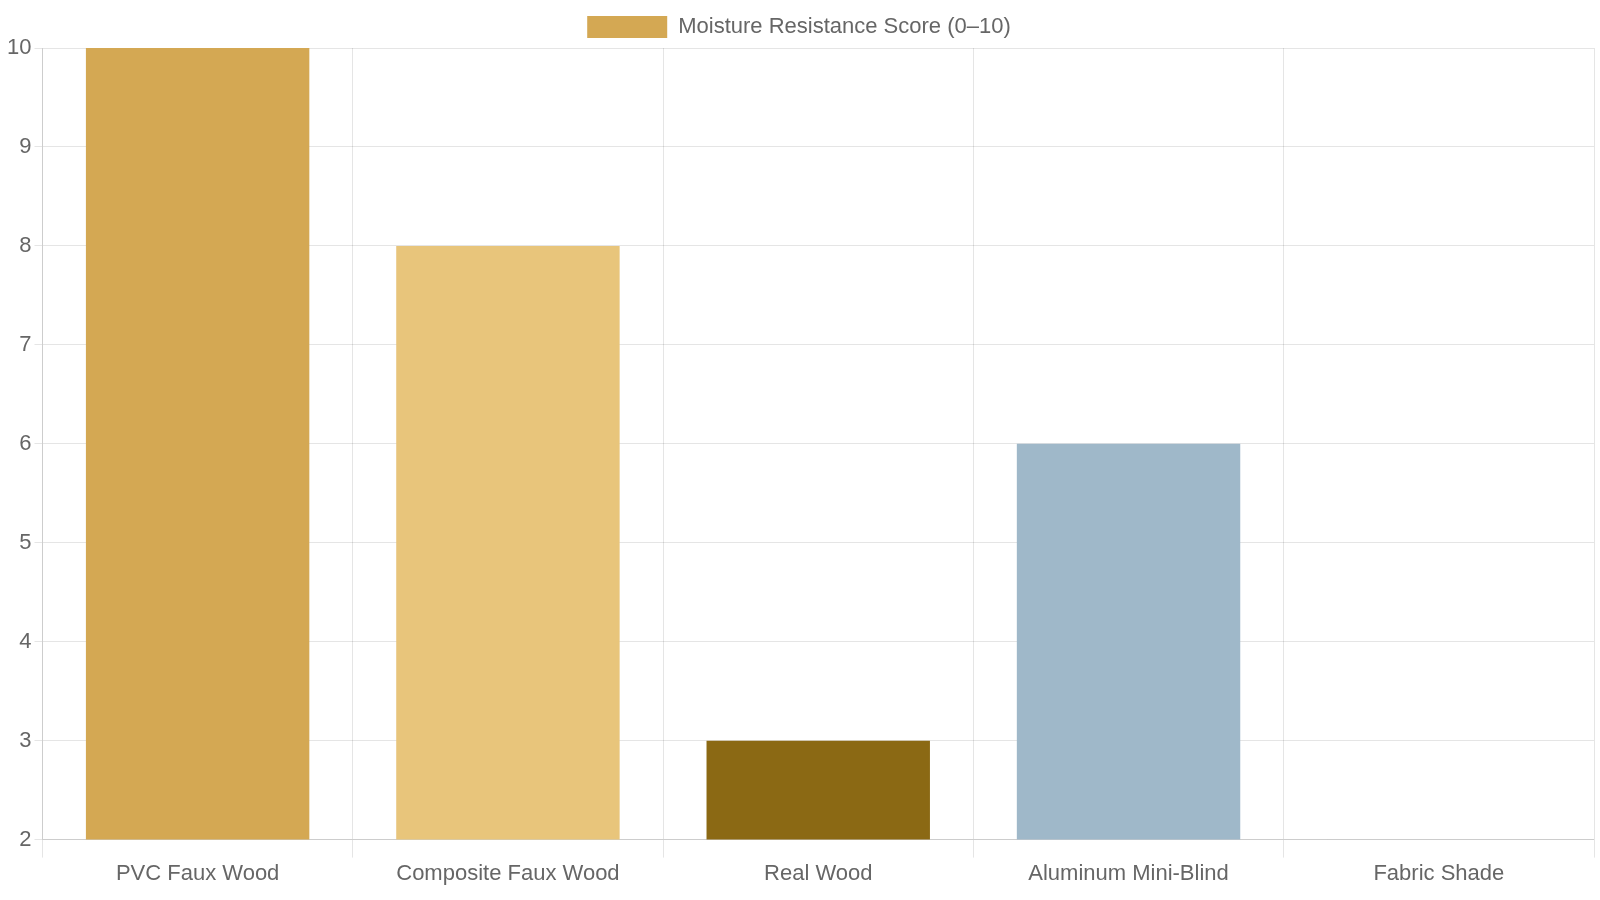  What do you see at coordinates (25, 838) in the screenshot?
I see `y-tick-label: 2` at bounding box center [25, 838].